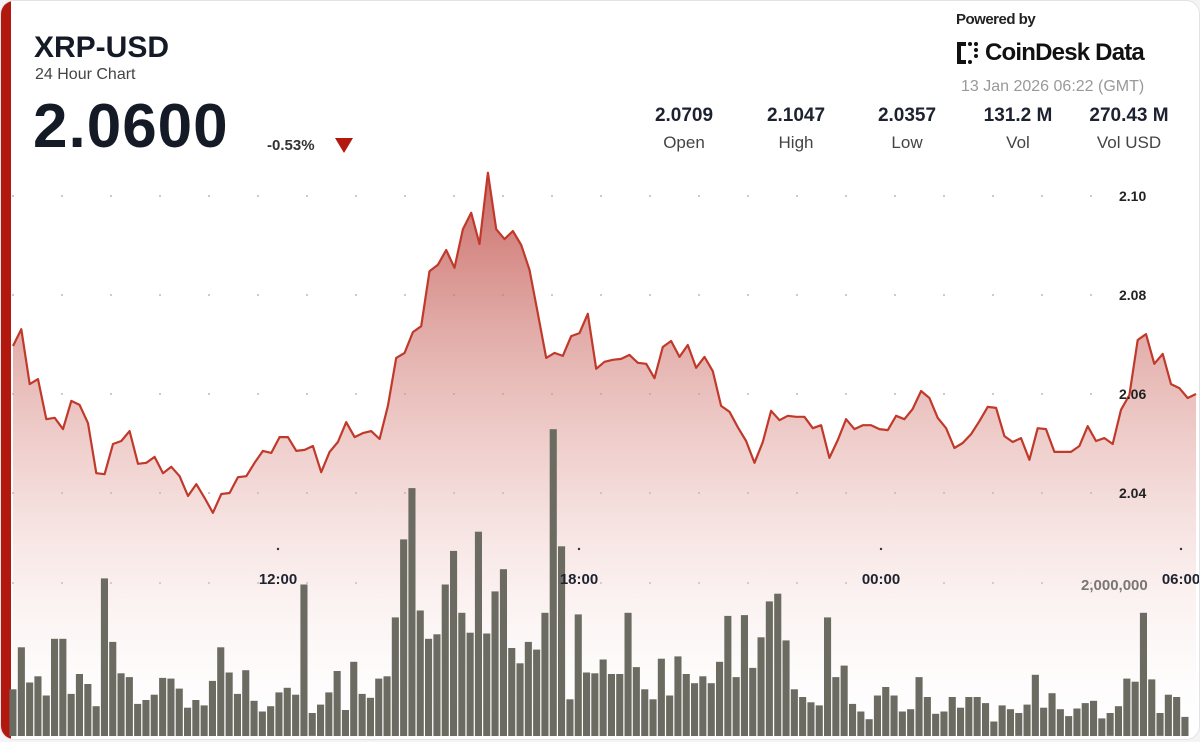 The height and width of the screenshot is (742, 1200). What do you see at coordinates (1129, 142) in the screenshot?
I see `stat-label: Vol USD` at bounding box center [1129, 142].